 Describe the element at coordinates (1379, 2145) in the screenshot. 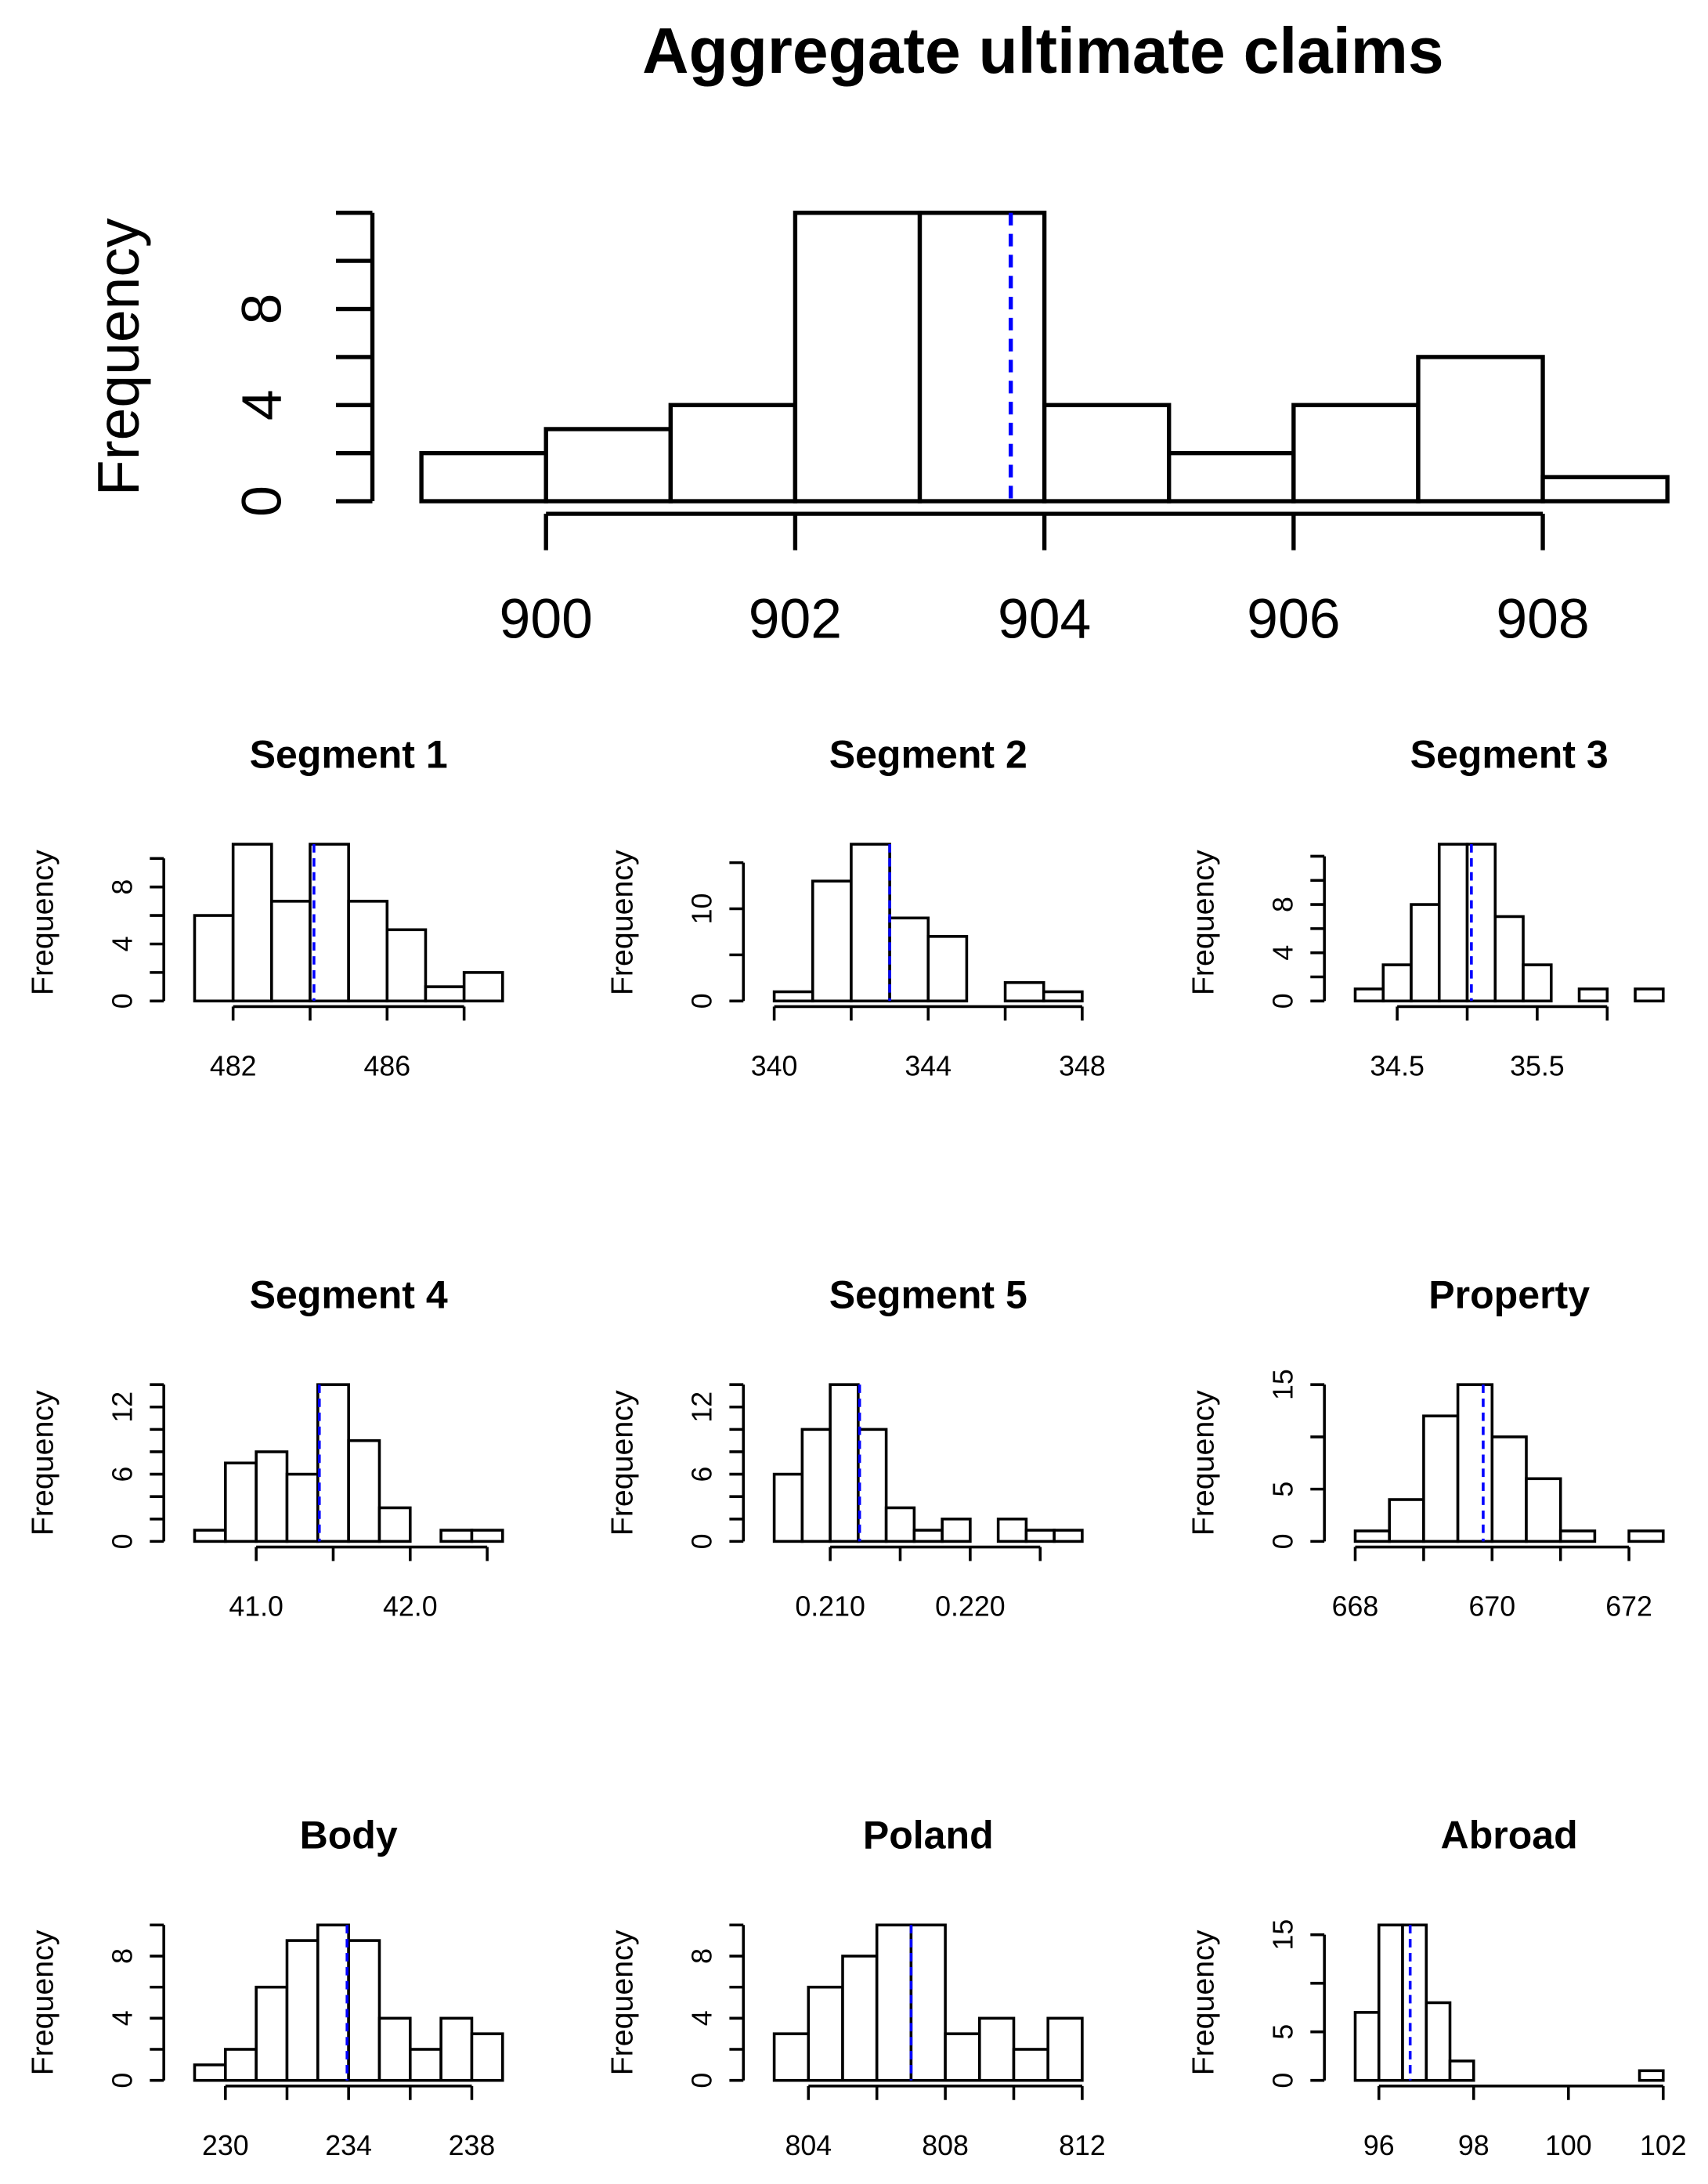

I see `x-tick-label: 96` at that location.